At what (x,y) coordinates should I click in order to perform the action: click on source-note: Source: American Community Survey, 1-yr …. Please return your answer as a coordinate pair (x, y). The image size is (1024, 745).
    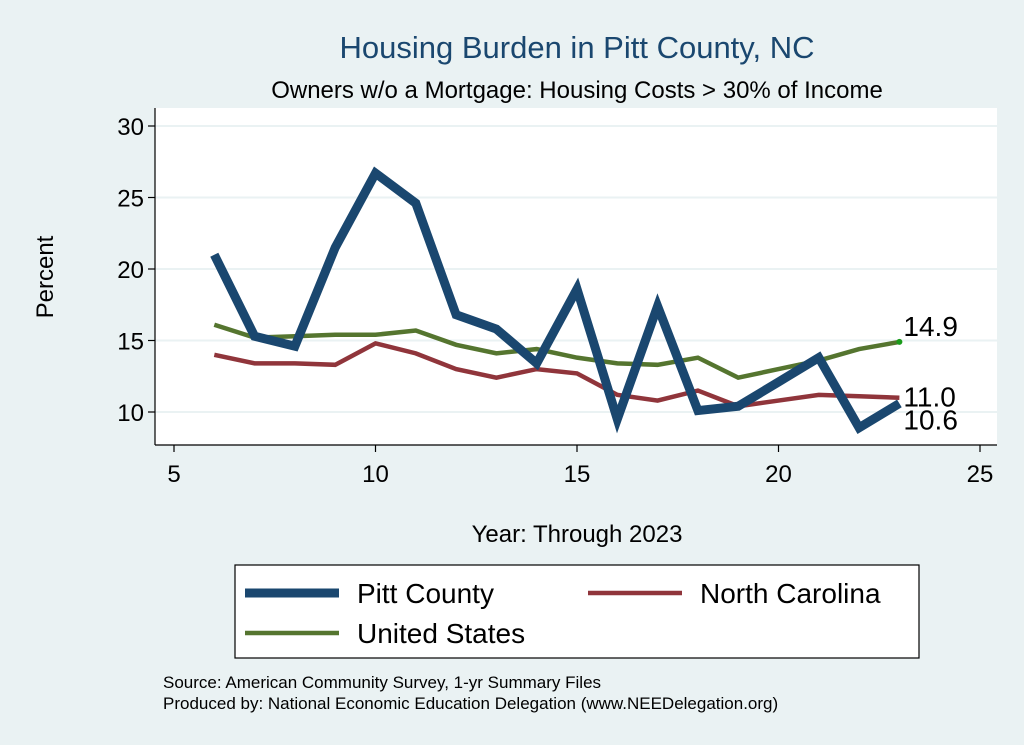
    Looking at the image, I should click on (382, 682).